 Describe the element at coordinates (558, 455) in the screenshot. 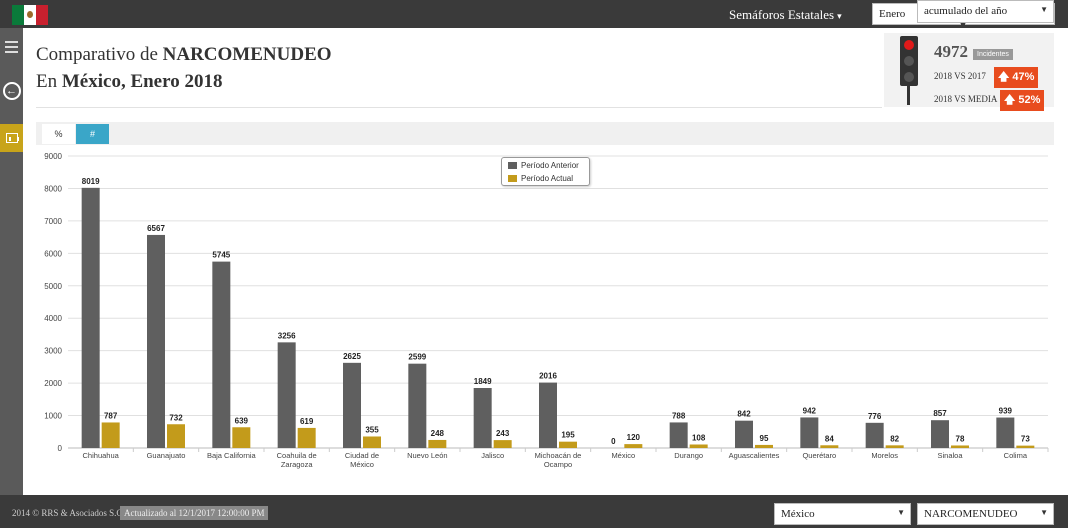

I see `x-tick-label: Michoacán de` at that location.